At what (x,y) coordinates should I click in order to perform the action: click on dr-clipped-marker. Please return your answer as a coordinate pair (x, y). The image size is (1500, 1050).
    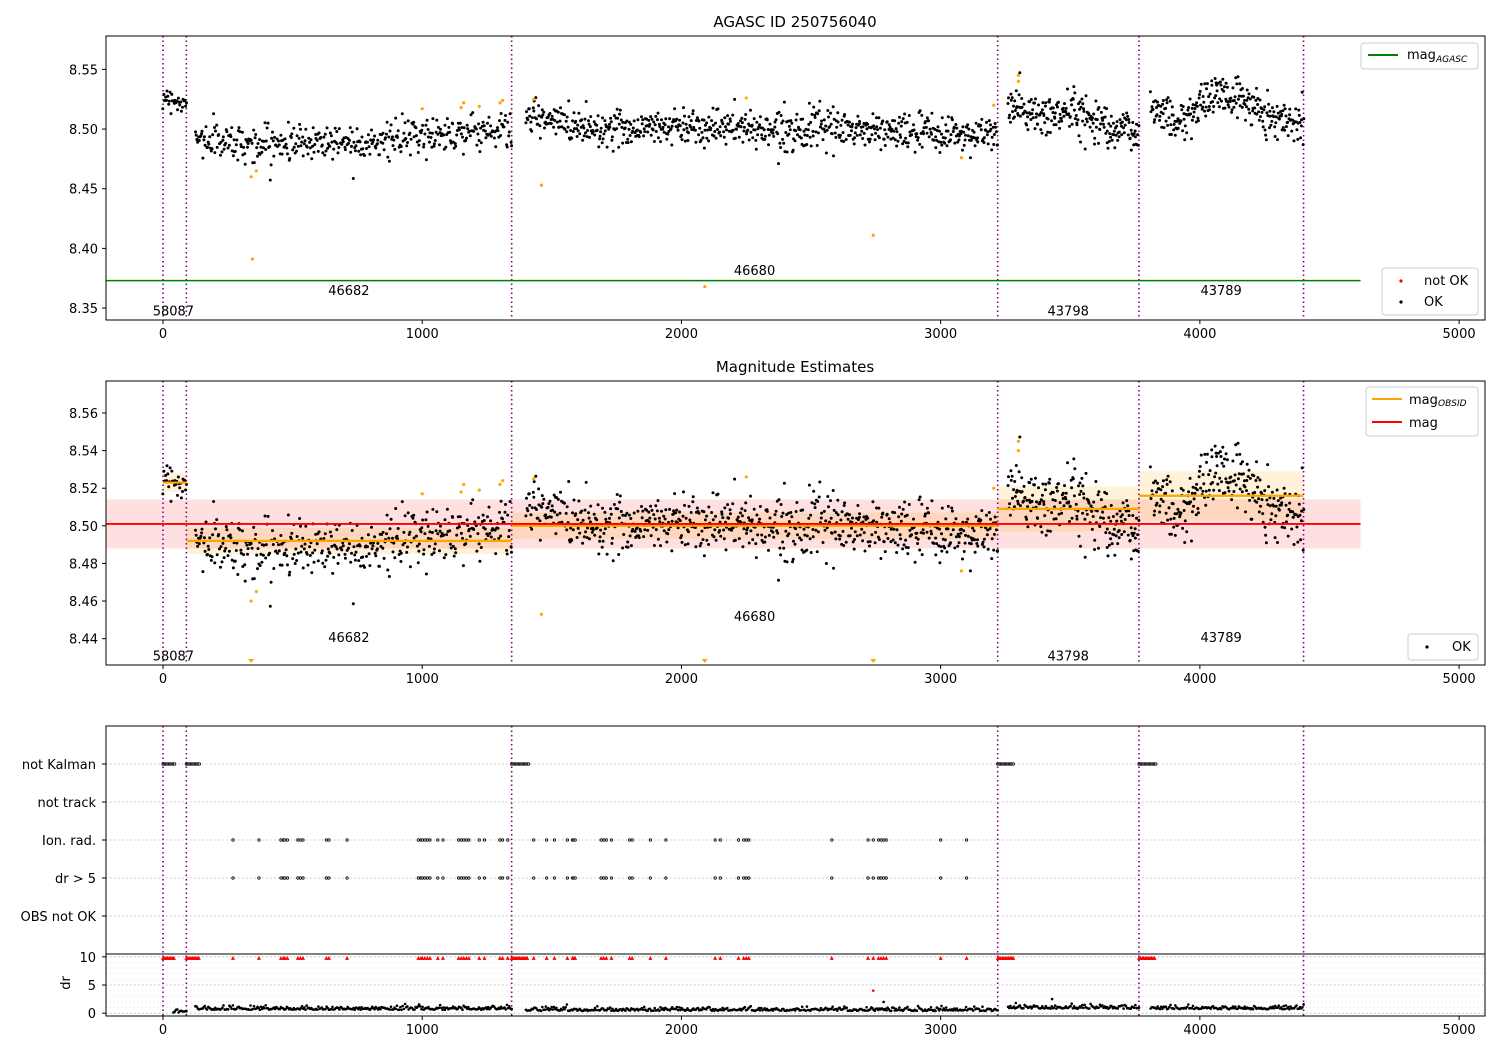
    Looking at the image, I should click on (831, 957).